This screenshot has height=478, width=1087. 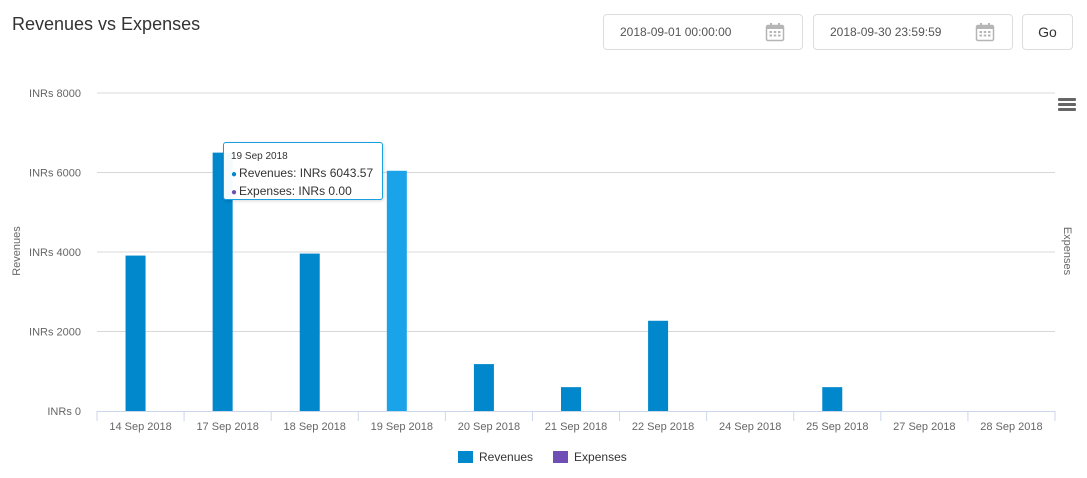 I want to click on y-tick-label: INRs 8000, so click(x=55, y=94).